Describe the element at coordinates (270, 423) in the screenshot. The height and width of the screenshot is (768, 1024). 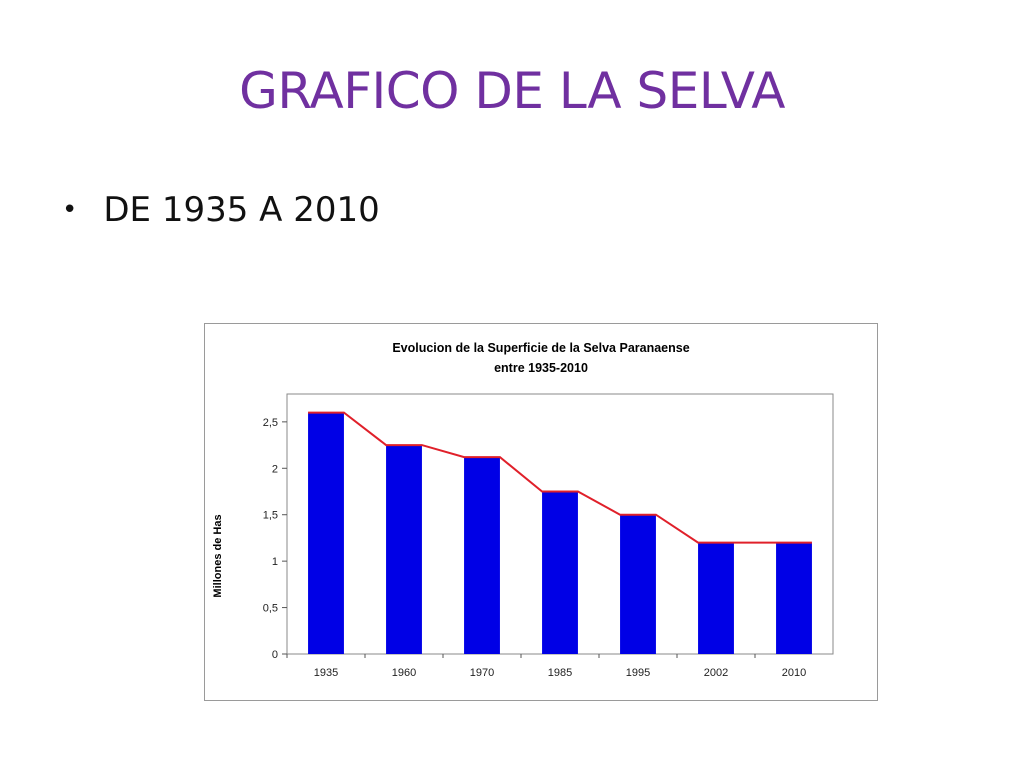
I see `y-tick-label: 2,5` at that location.